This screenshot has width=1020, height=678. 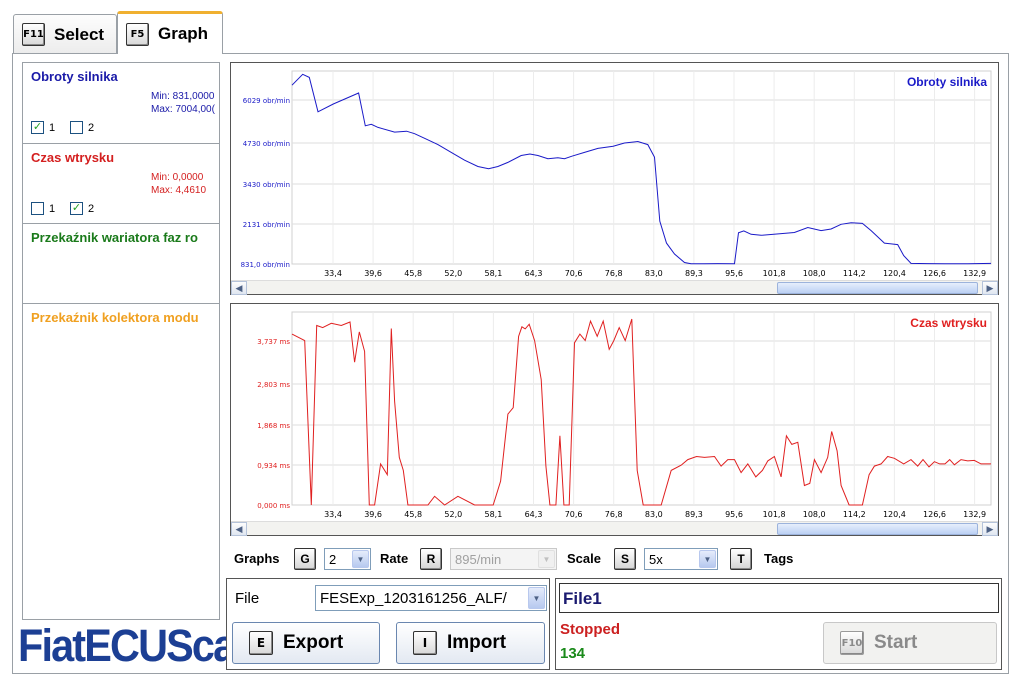 I want to click on channel-min: Min: 0,0000, so click(x=177, y=177).